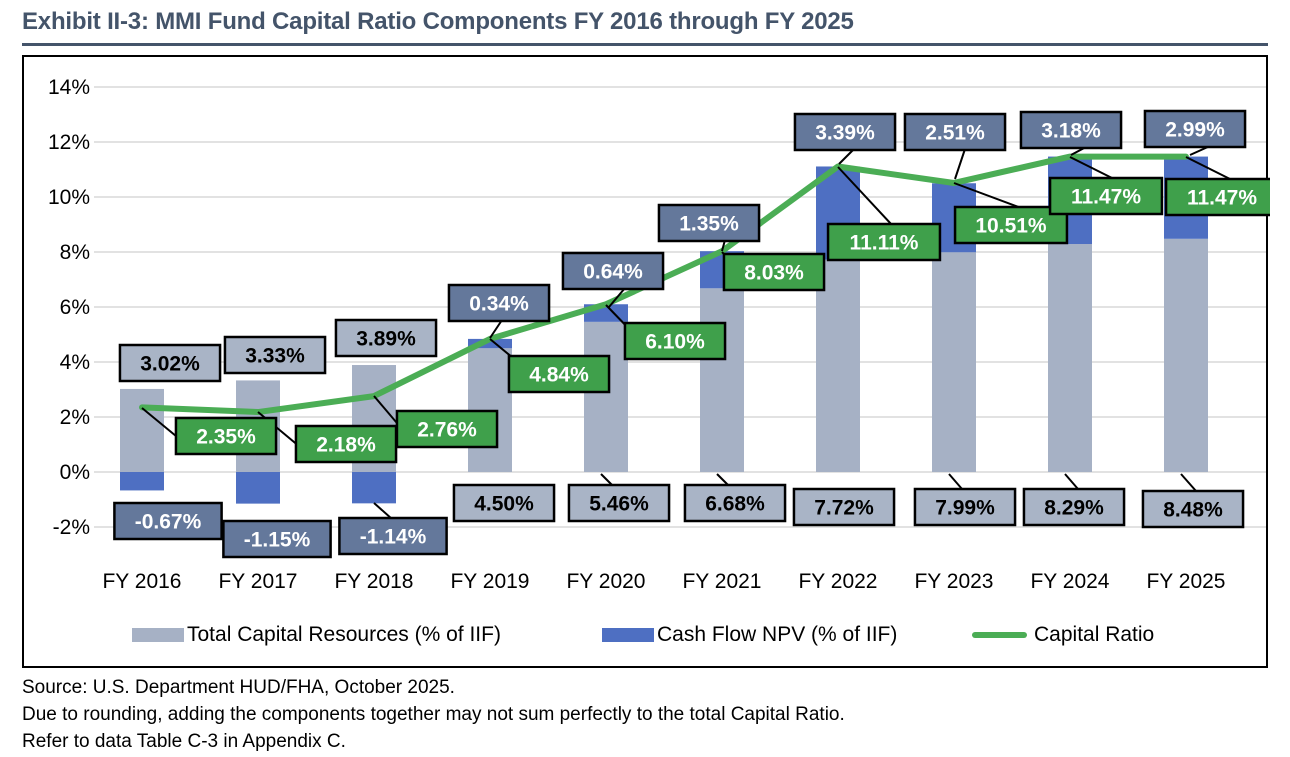 This screenshot has width=1290, height=757. I want to click on label-capital-ratio-text: 2.18%, so click(346, 445).